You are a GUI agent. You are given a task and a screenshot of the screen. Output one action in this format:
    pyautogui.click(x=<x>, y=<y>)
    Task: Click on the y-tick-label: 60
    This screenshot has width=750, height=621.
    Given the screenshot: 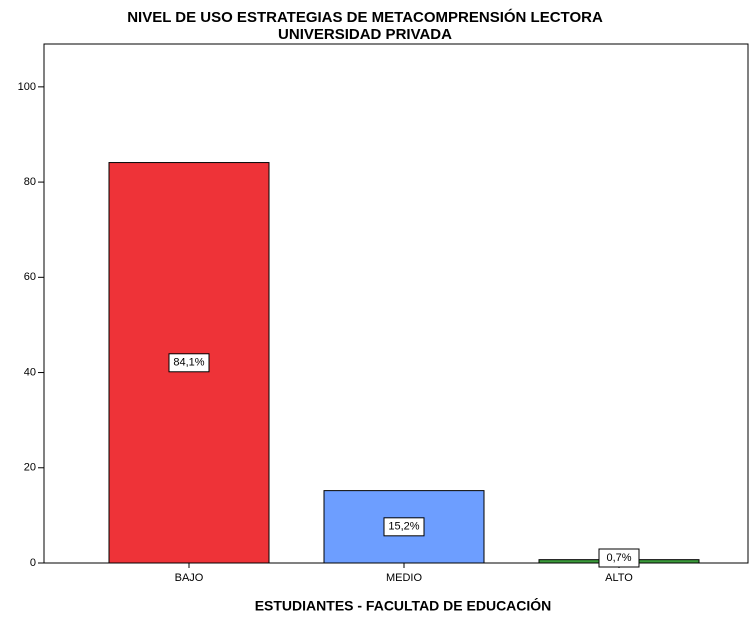 What is the action you would take?
    pyautogui.click(x=30, y=277)
    